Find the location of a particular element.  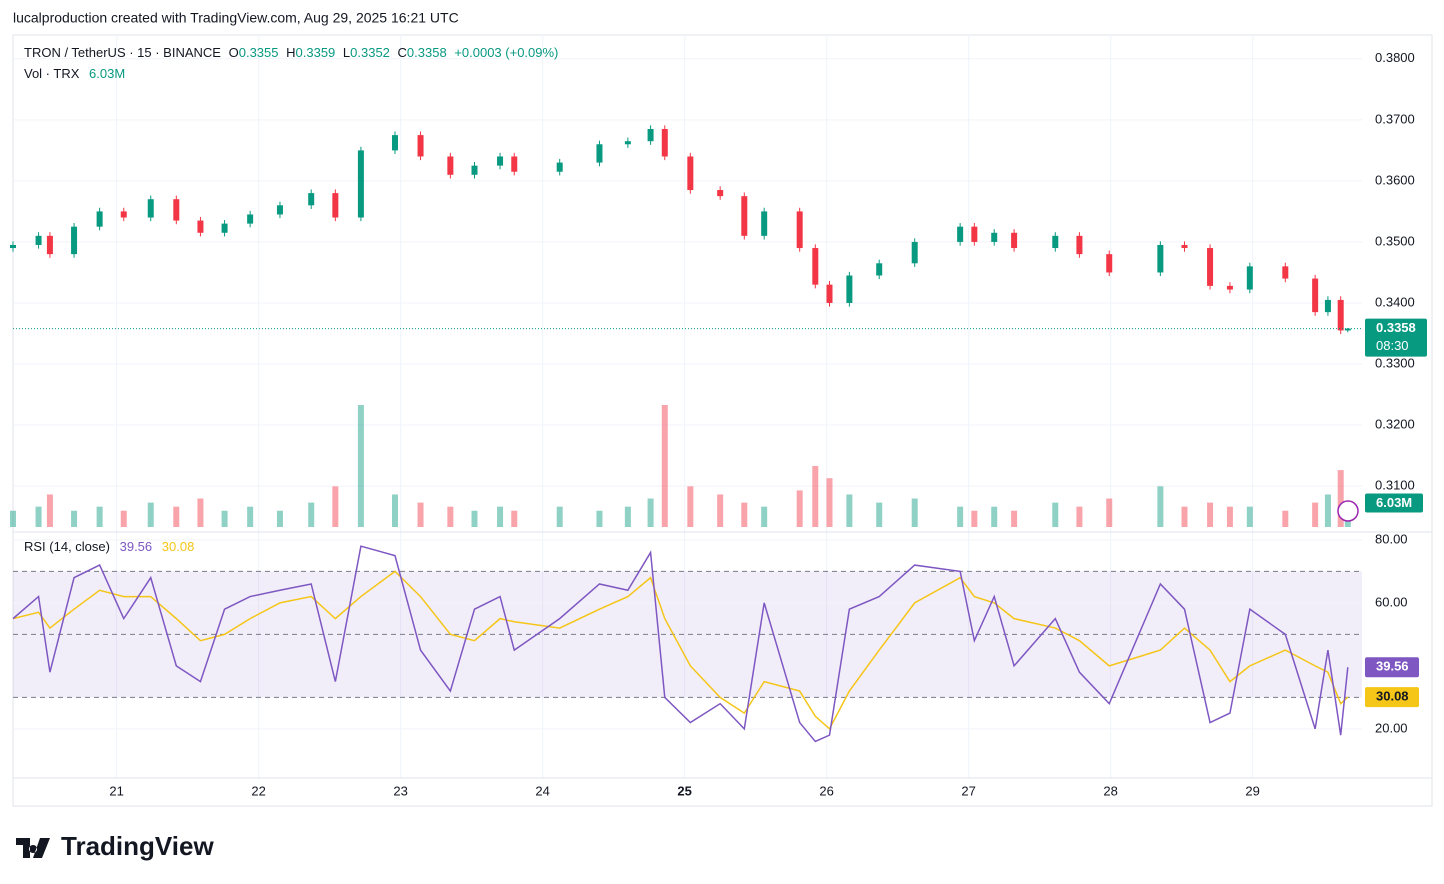

logo-icon is located at coordinates (33, 848).